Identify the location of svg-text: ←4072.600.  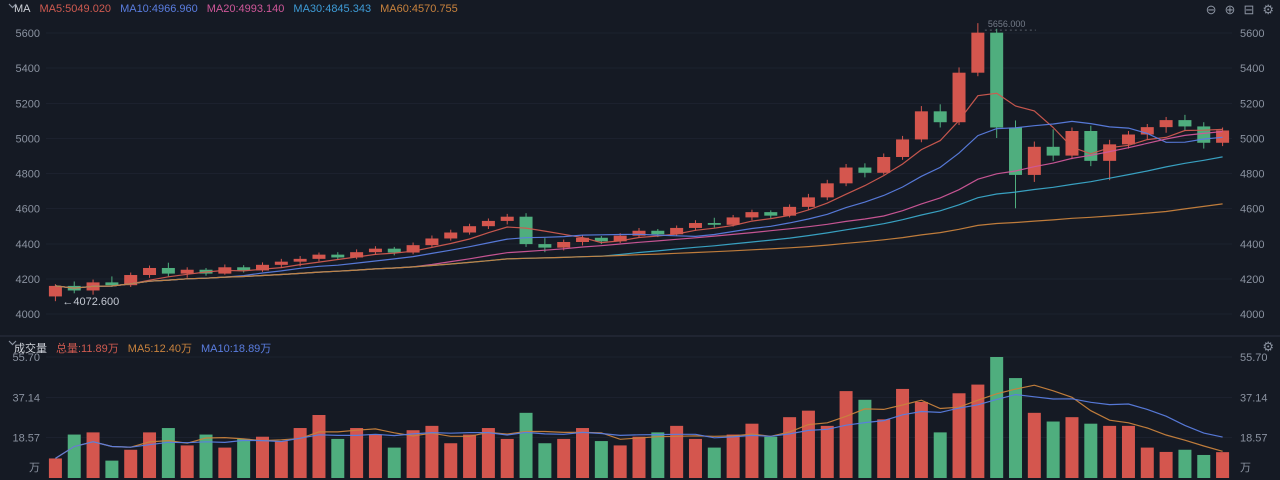
(90, 302).